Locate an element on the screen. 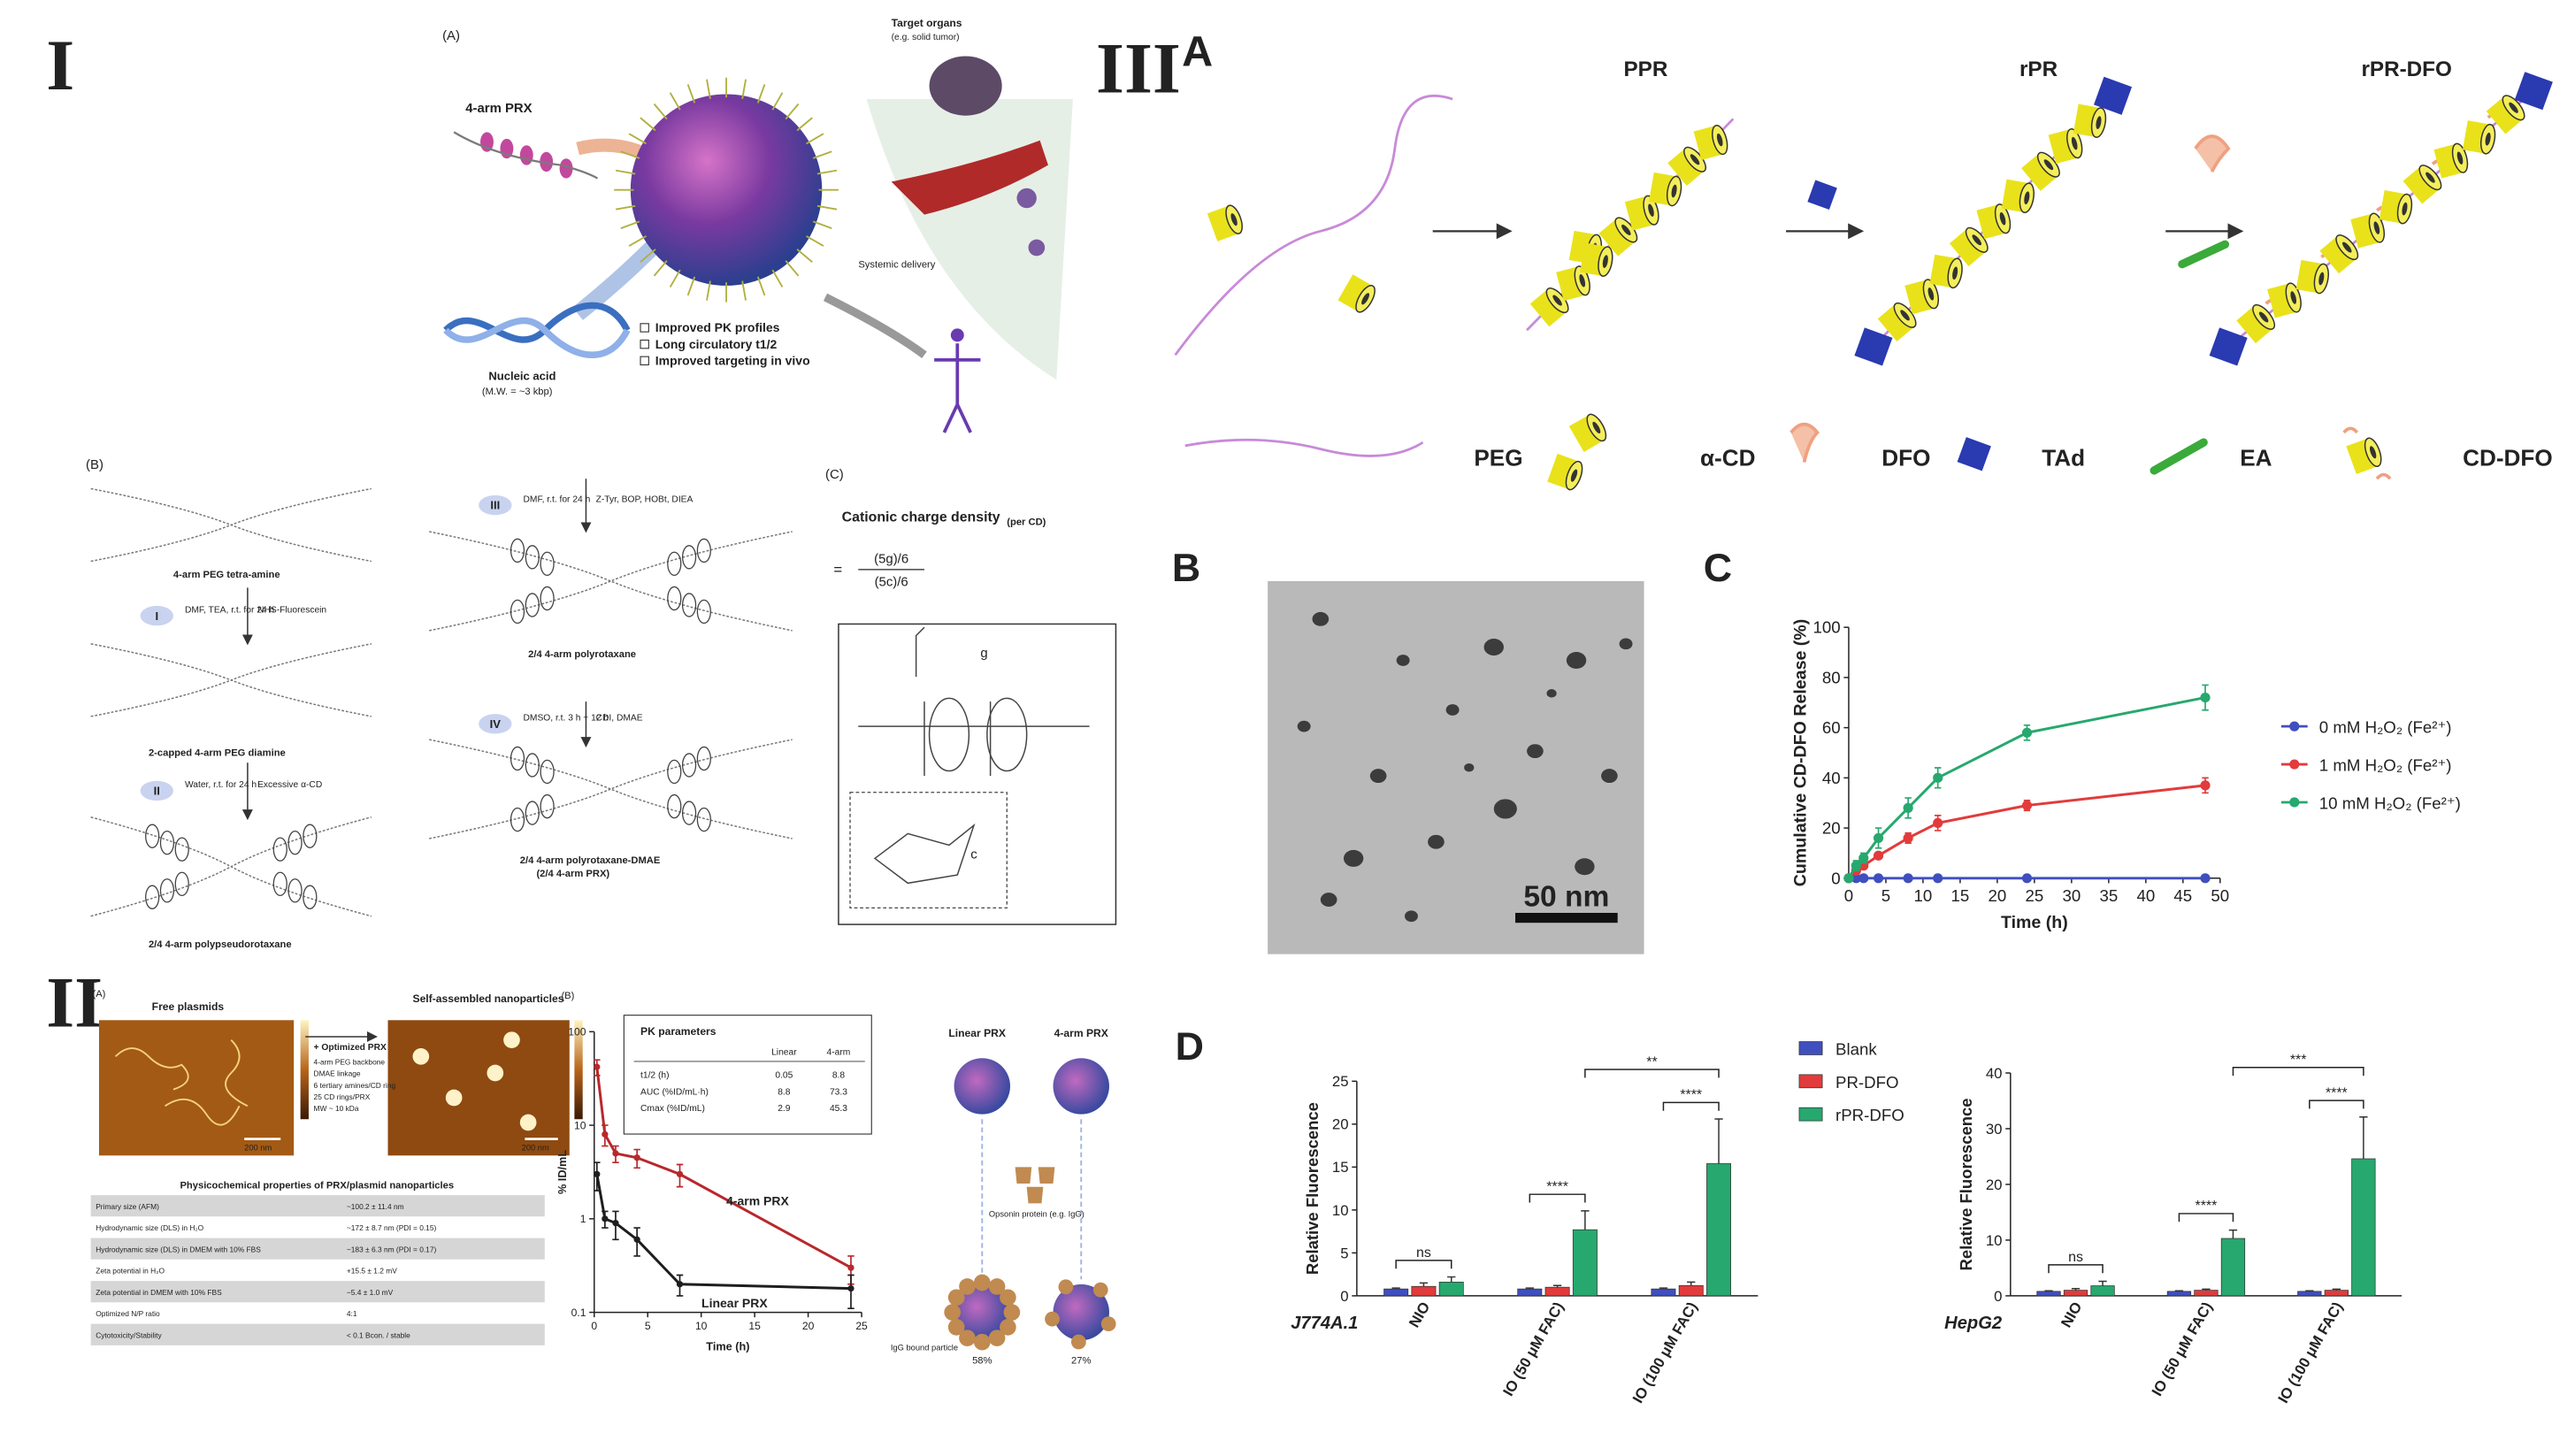 The height and width of the screenshot is (1456, 2575). plasmid-strands is located at coordinates (181, 1082).